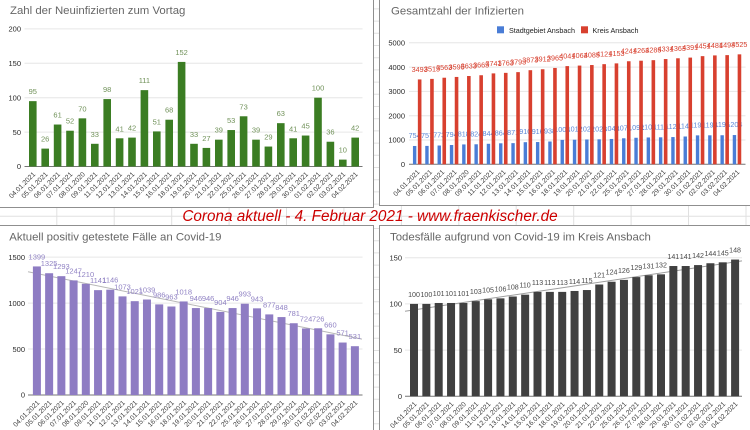 The width and height of the screenshot is (750, 430). I want to click on svg-text: 141, so click(686, 257).